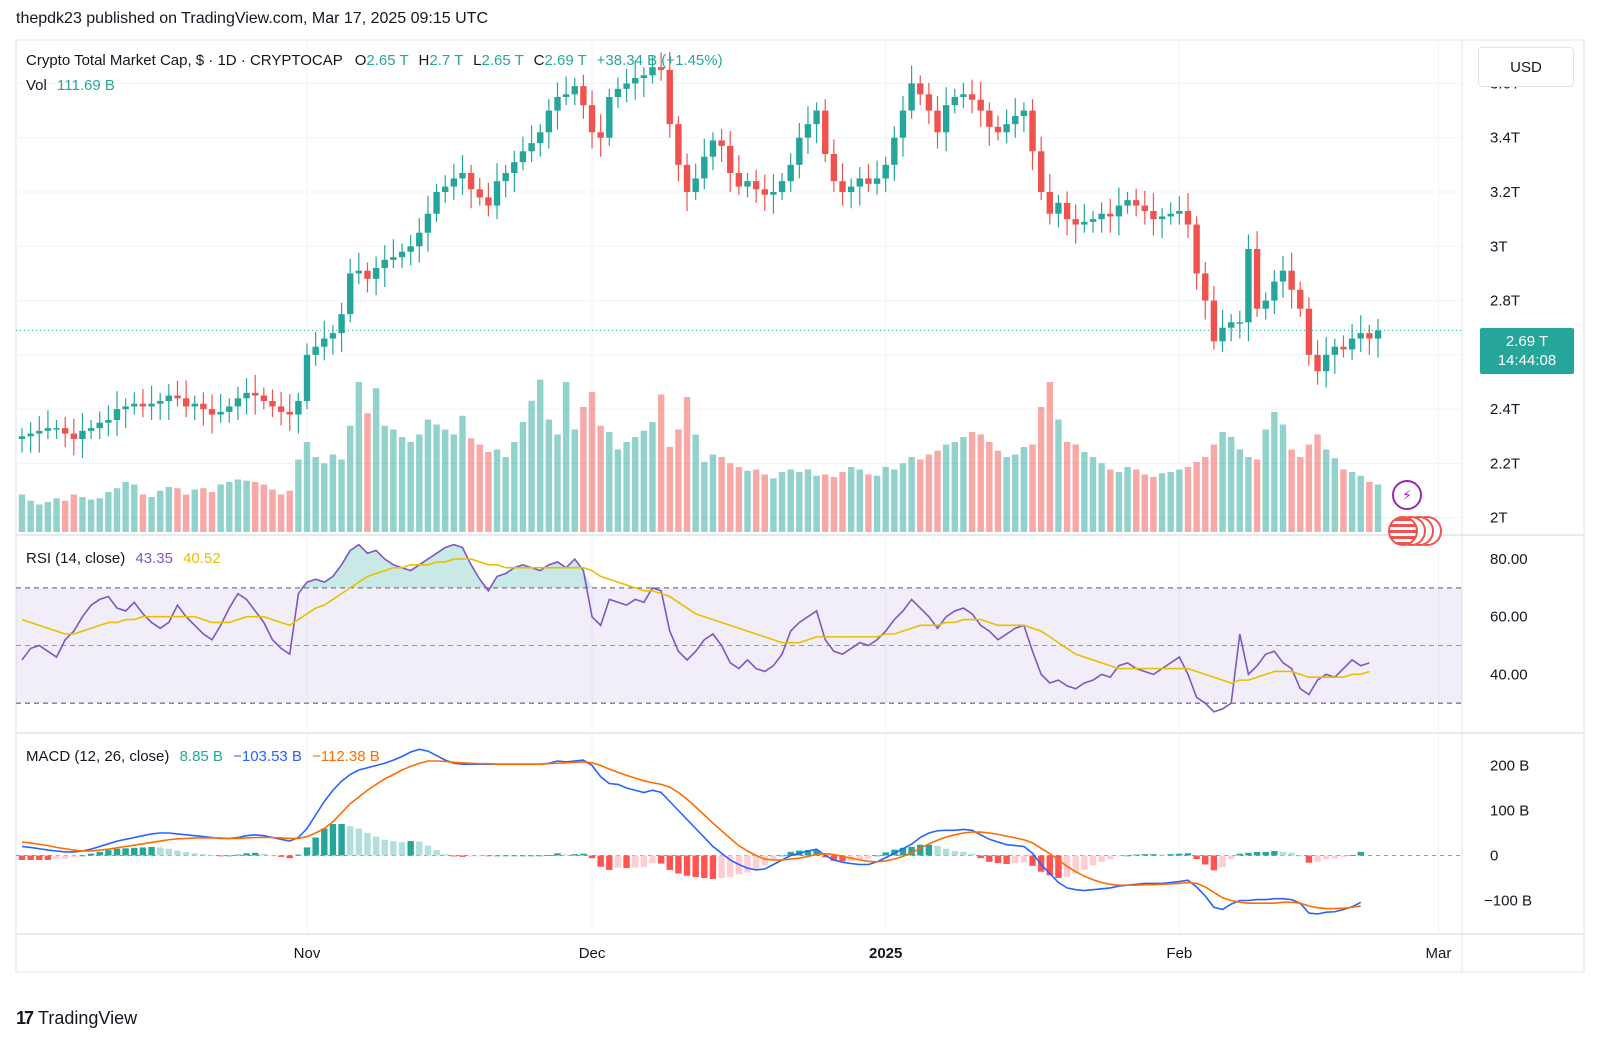 This screenshot has width=1600, height=1044. What do you see at coordinates (424, 60) in the screenshot?
I see `high-label: H` at bounding box center [424, 60].